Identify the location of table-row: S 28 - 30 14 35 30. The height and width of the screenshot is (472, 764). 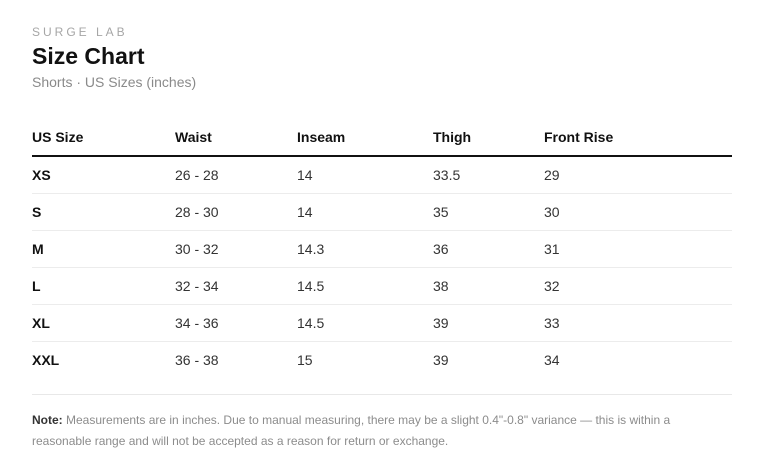
(382, 212).